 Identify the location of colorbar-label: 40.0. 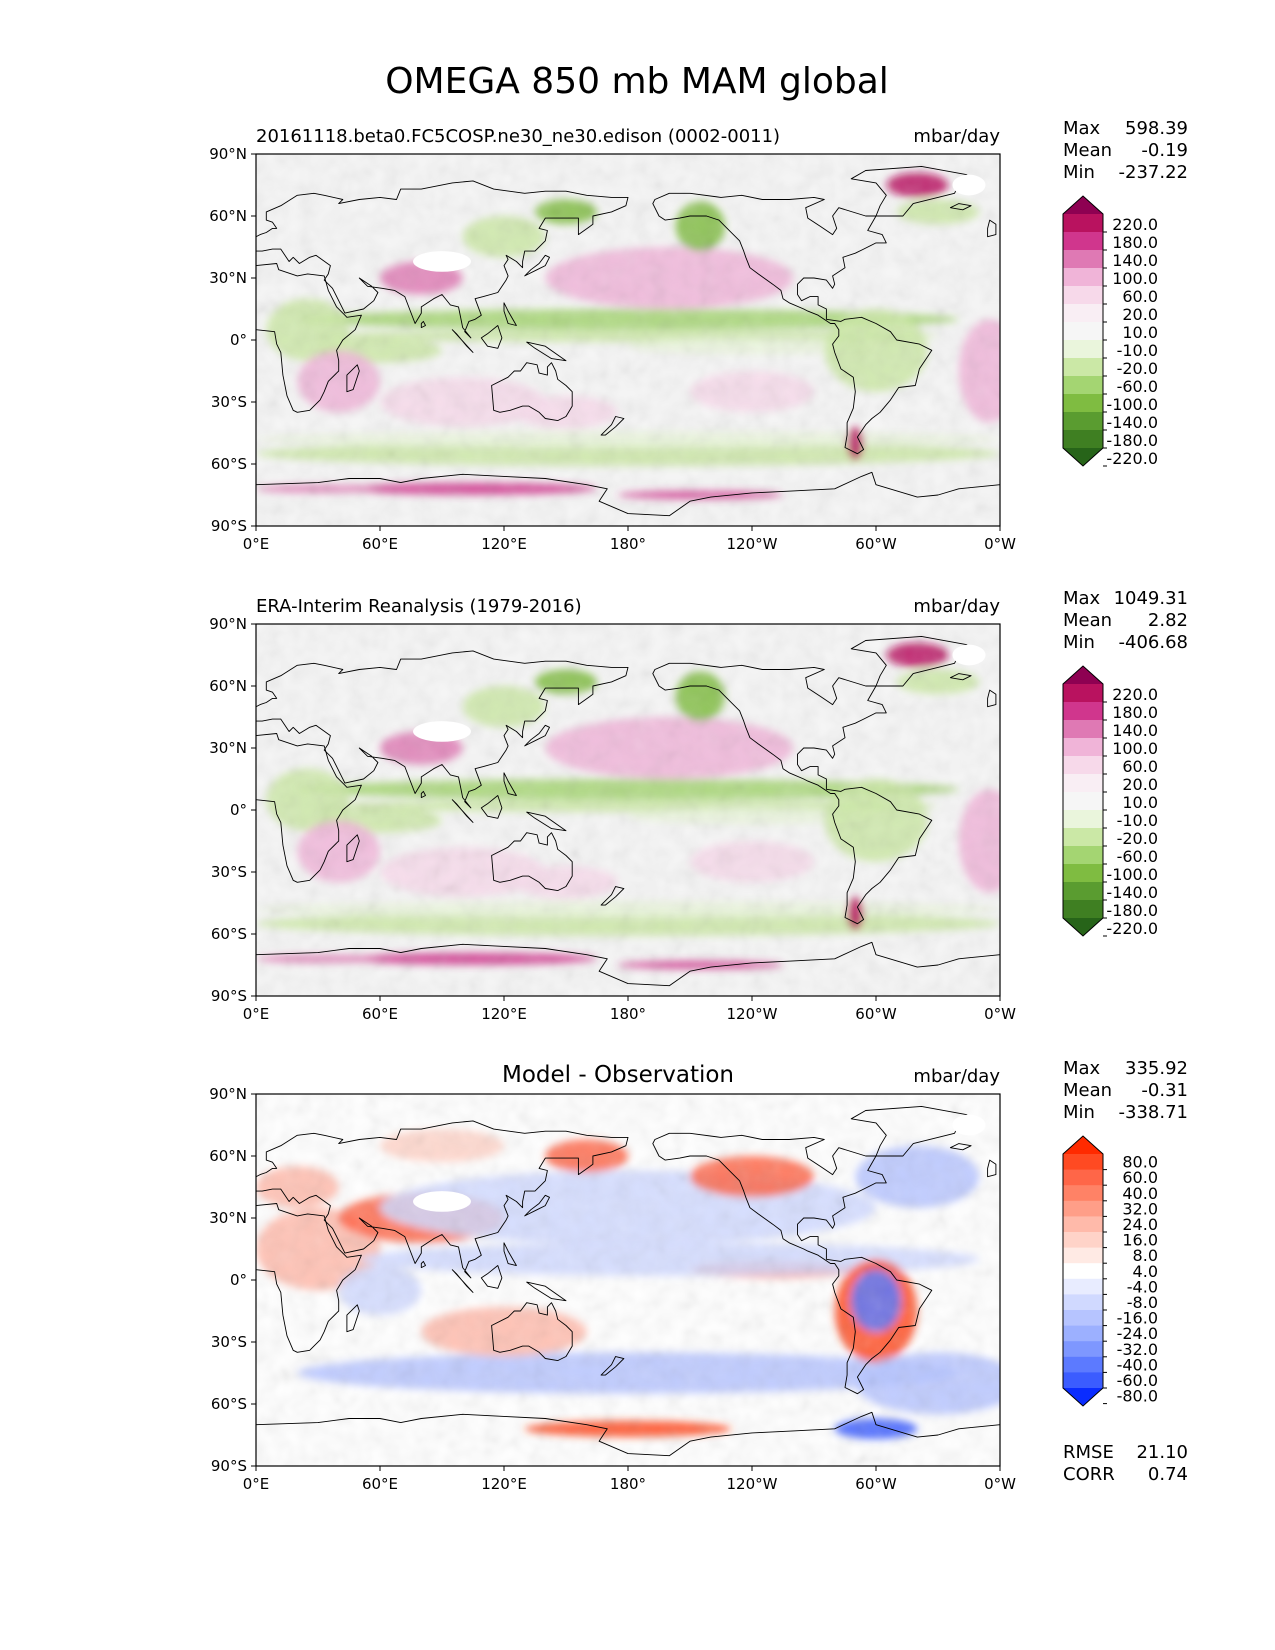
(1140, 1193).